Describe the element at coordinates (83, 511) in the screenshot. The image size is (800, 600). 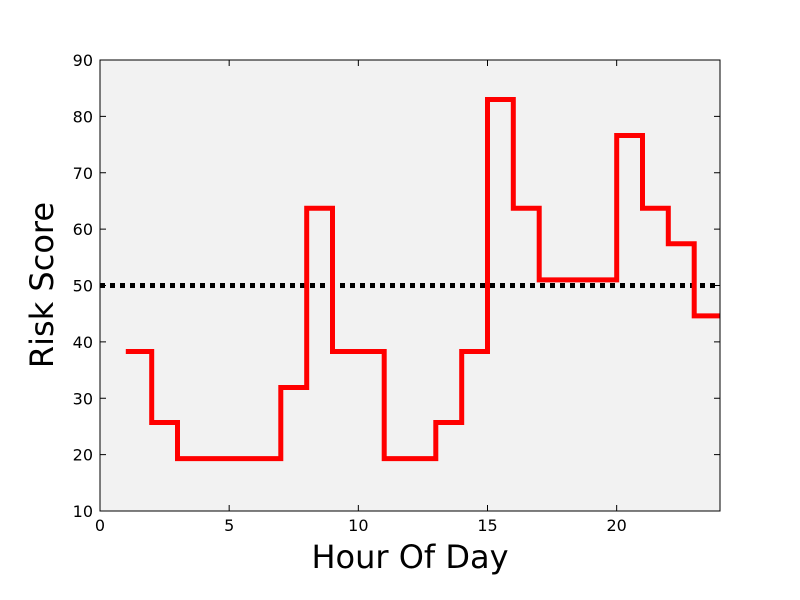
I see `y-tick-label: 10` at that location.